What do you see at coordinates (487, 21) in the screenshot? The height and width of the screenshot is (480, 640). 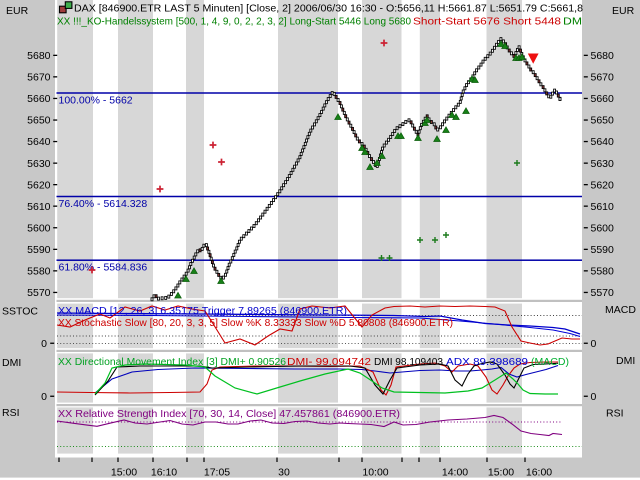 I see `svg-text: Short-Start 5676 Short 5448` at bounding box center [487, 21].